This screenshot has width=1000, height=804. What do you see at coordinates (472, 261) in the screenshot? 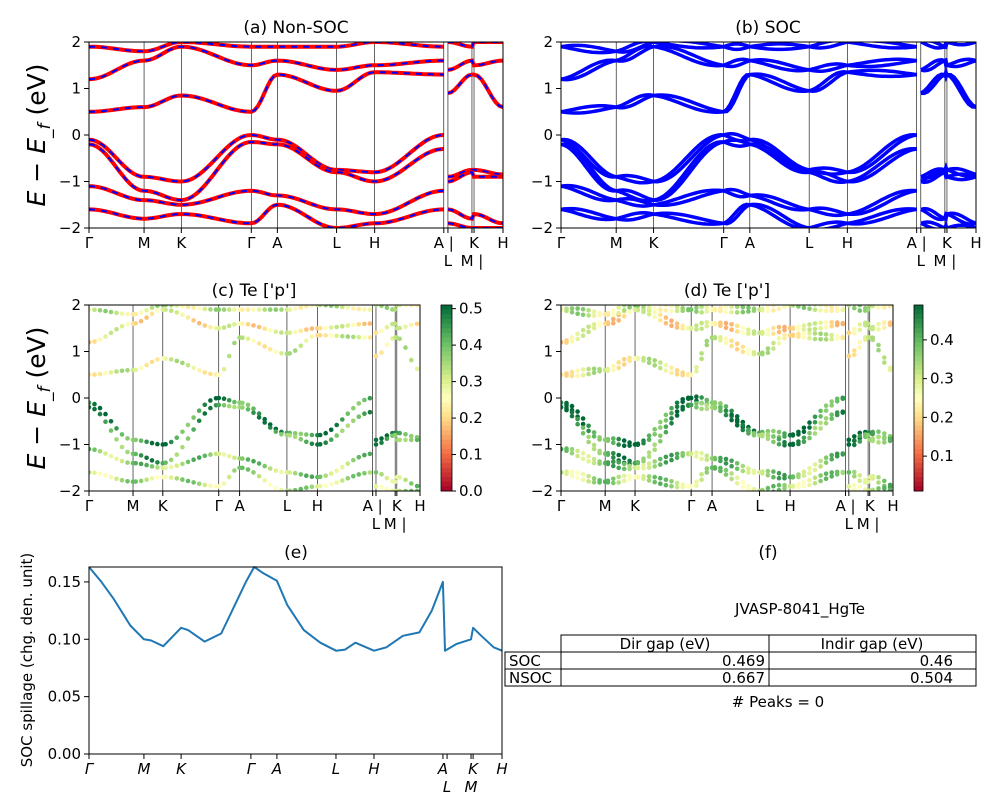
I see `x-tick-label: M |` at bounding box center [472, 261].